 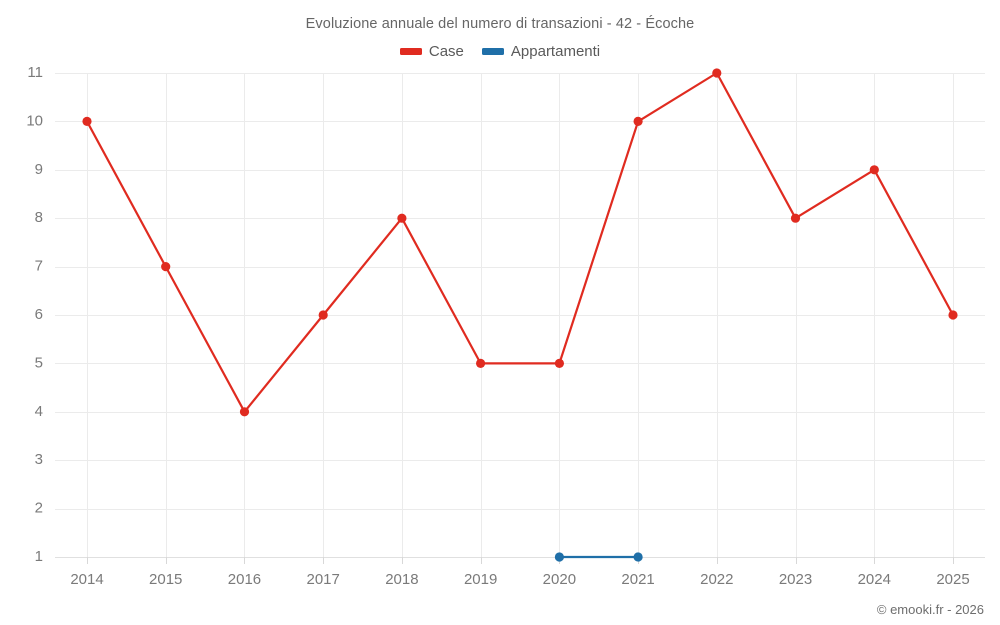 I want to click on y-axis-tick-label: 6, so click(x=39, y=314).